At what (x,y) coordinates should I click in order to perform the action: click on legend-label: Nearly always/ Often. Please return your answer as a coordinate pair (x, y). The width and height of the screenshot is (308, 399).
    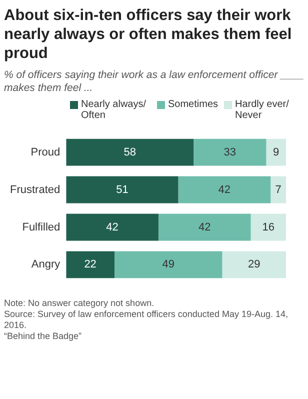
    Looking at the image, I should click on (114, 110).